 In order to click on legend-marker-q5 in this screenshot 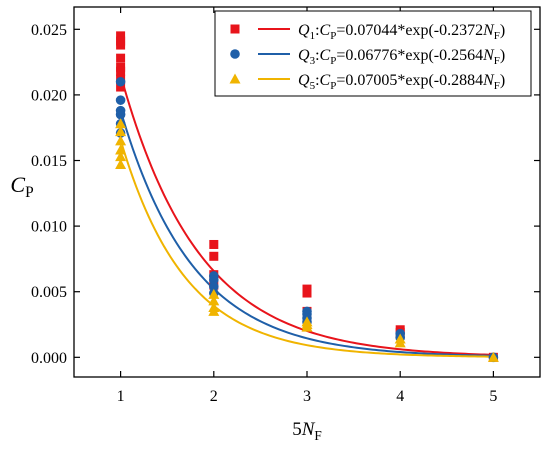, I will do `click(235, 78)`.